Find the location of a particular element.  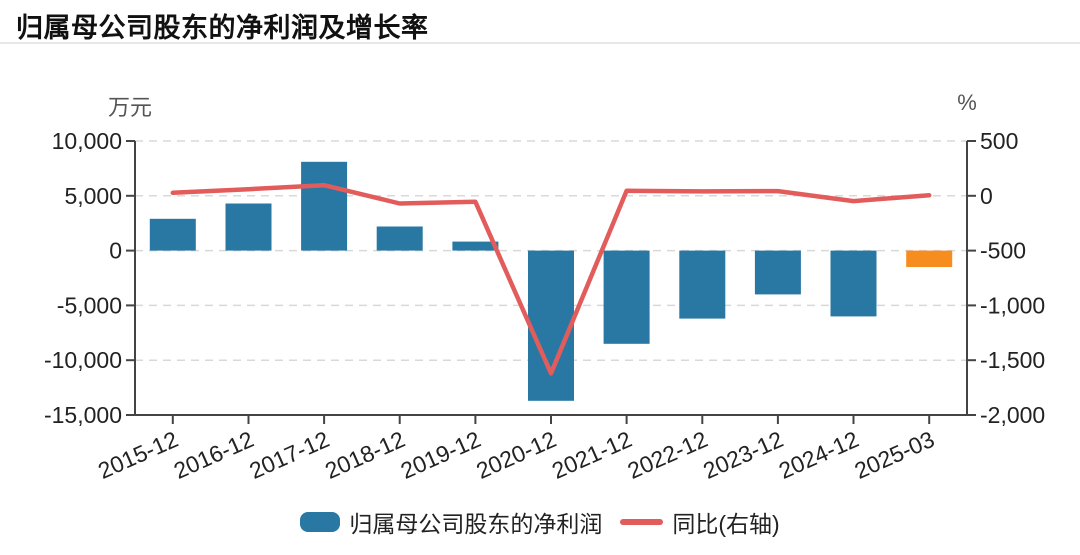

left-axis-tick-label: -10,000 is located at coordinates (83, 360).